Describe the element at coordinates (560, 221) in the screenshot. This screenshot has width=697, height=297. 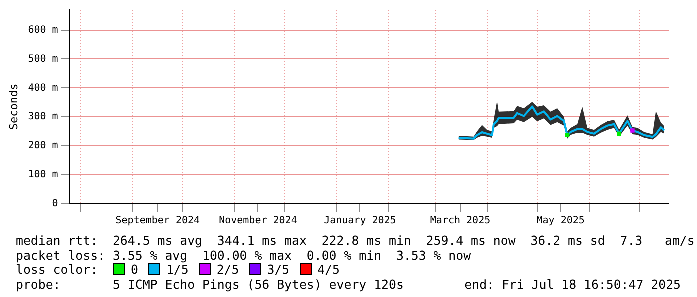
I see `x-tick-label: May 2025` at that location.